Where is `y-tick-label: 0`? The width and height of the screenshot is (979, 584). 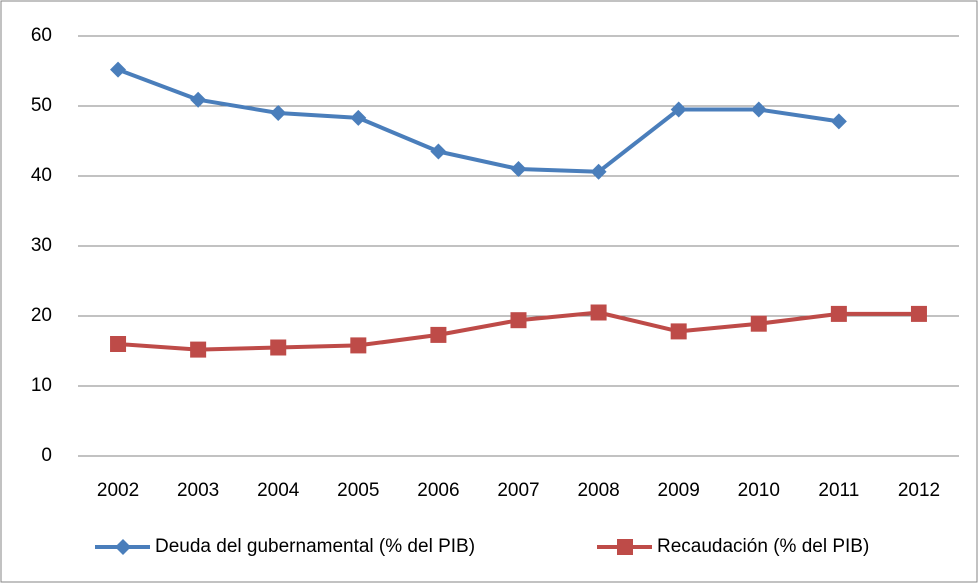
y-tick-label: 0 is located at coordinates (46, 455).